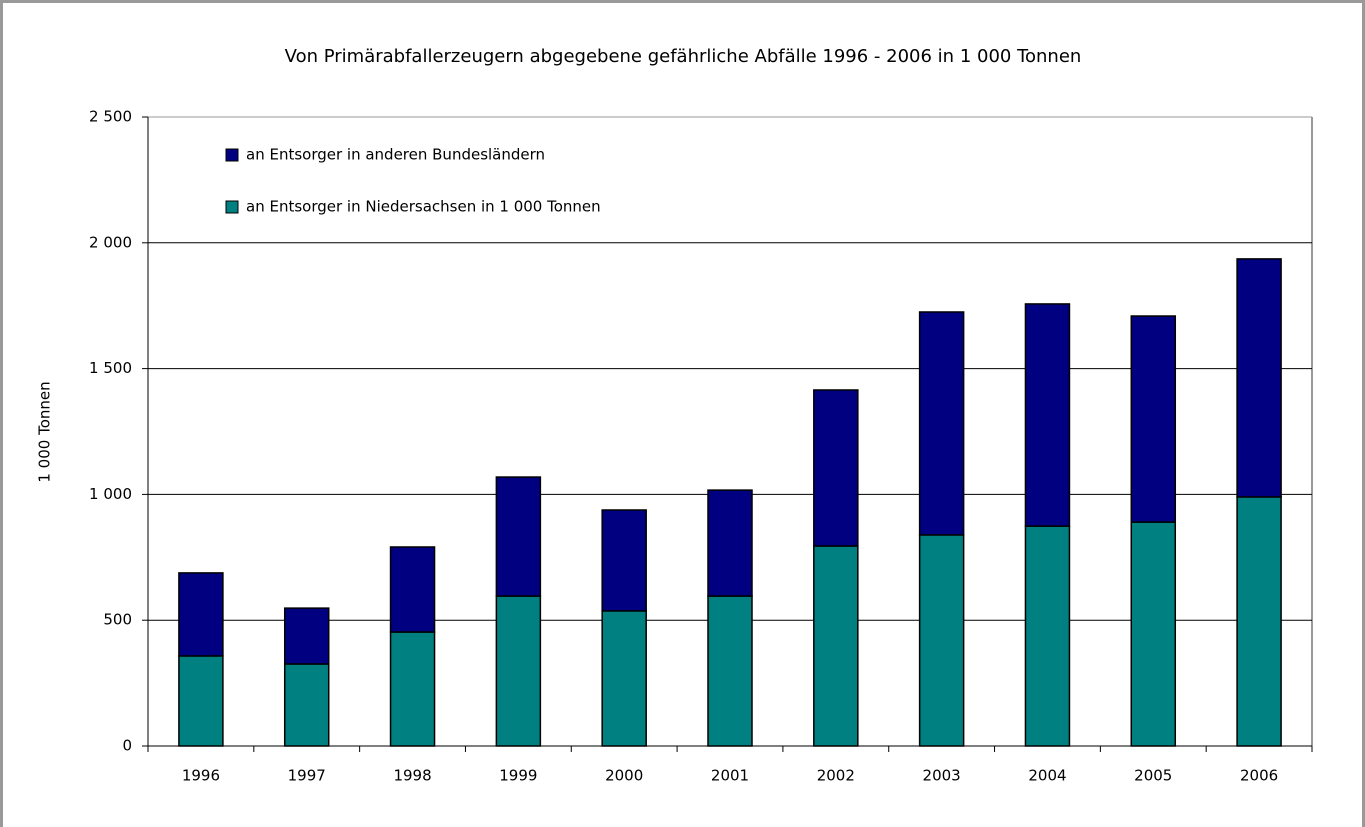  I want to click on x-tick-label: 1998, so click(412, 776).